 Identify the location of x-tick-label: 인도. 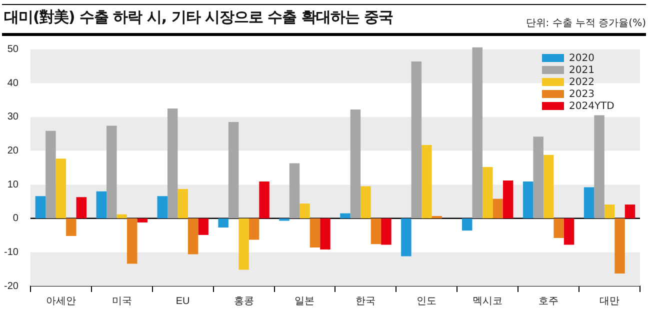
(426, 301).